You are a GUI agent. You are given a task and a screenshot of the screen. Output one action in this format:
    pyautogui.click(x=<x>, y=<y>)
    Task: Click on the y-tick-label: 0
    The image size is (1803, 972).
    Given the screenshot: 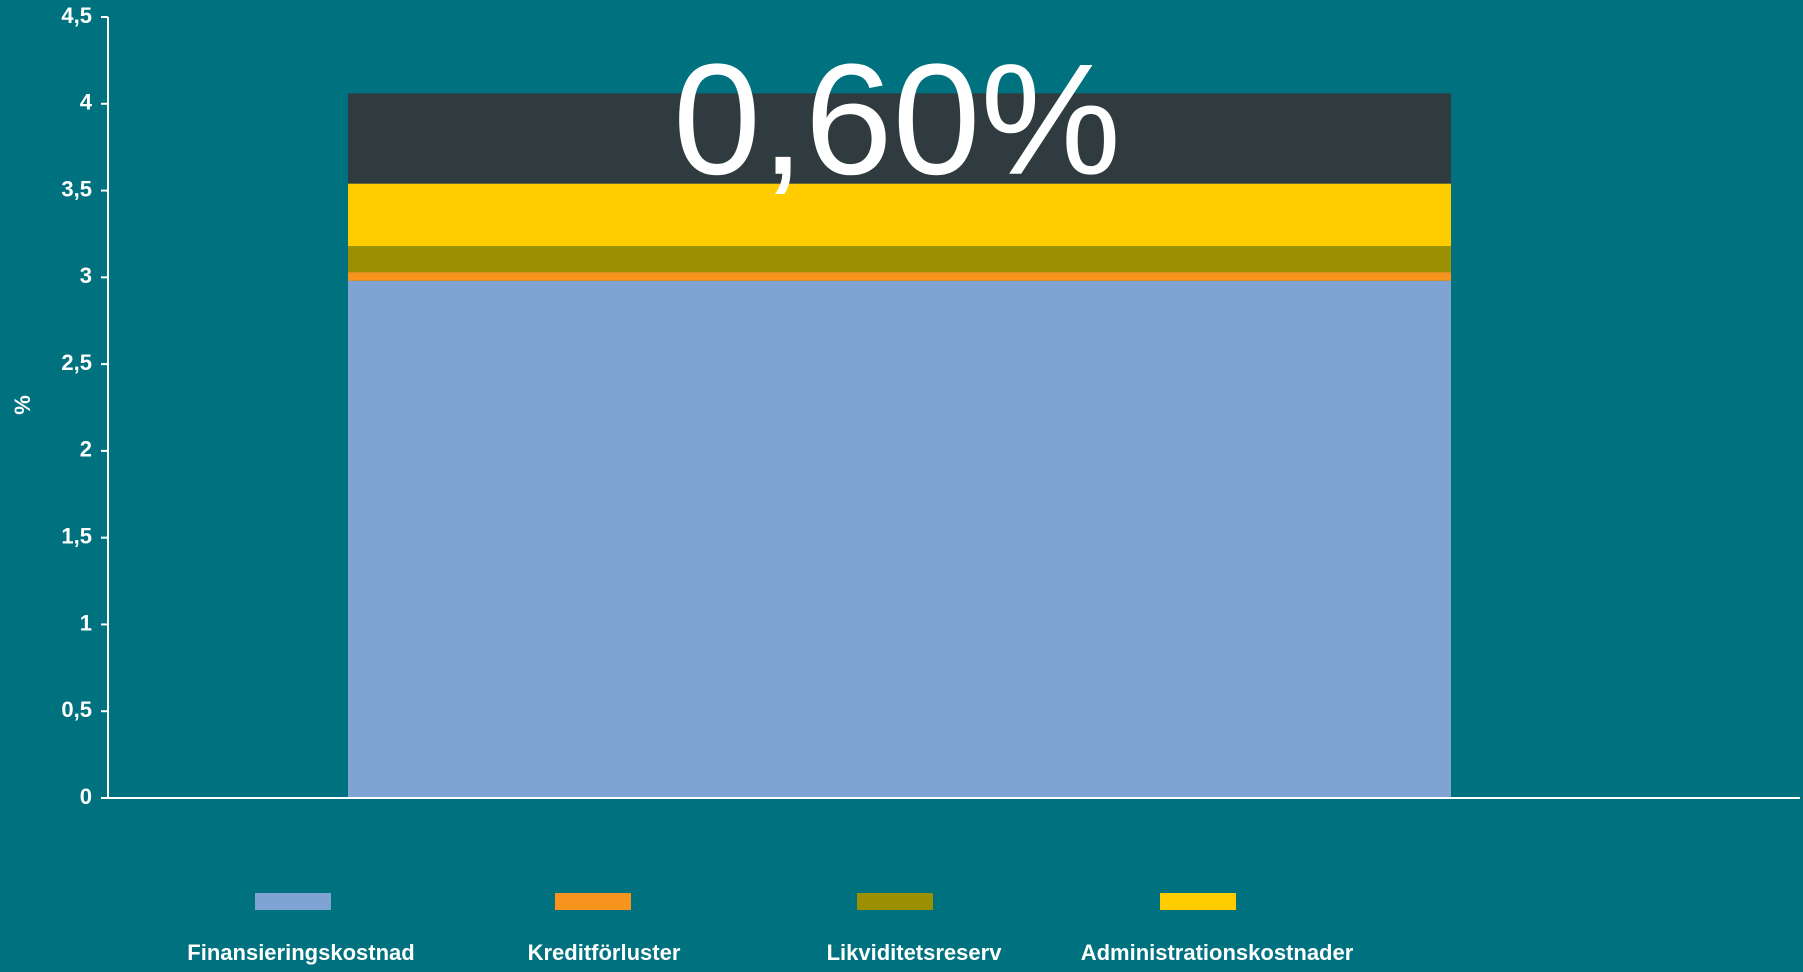 What is the action you would take?
    pyautogui.click(x=86, y=796)
    